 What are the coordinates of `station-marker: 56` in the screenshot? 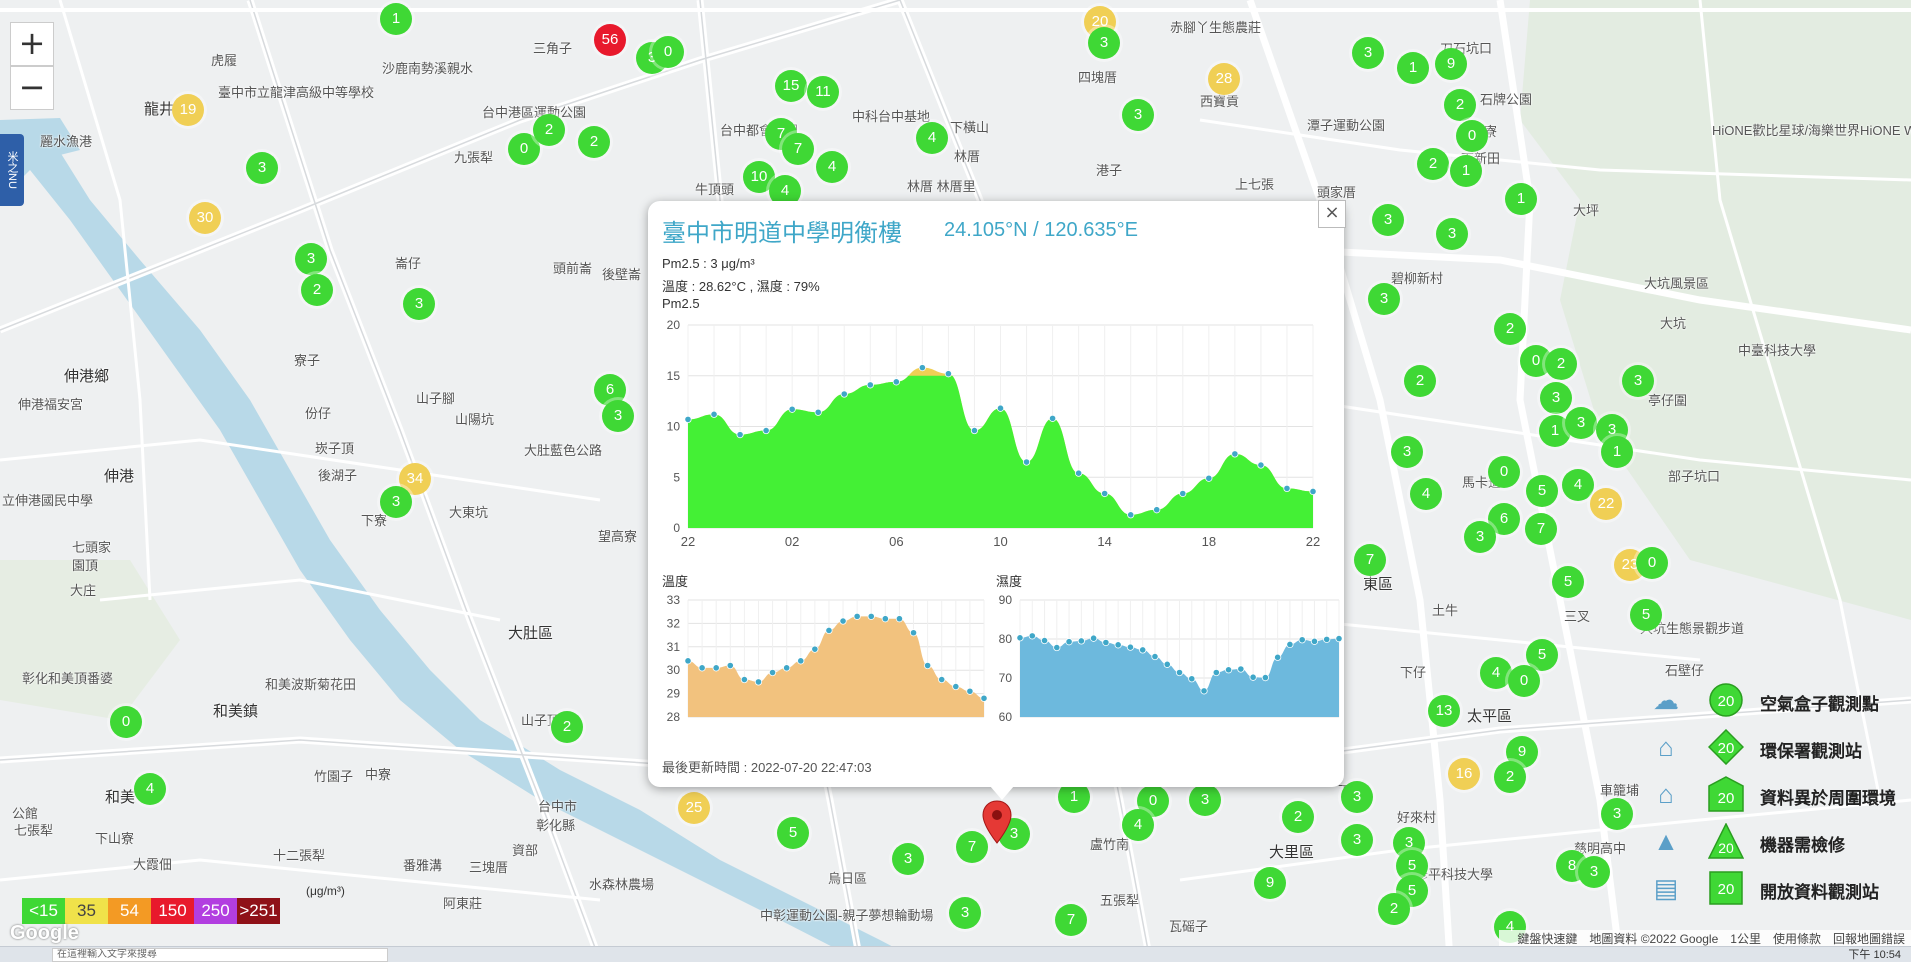 It's located at (610, 40).